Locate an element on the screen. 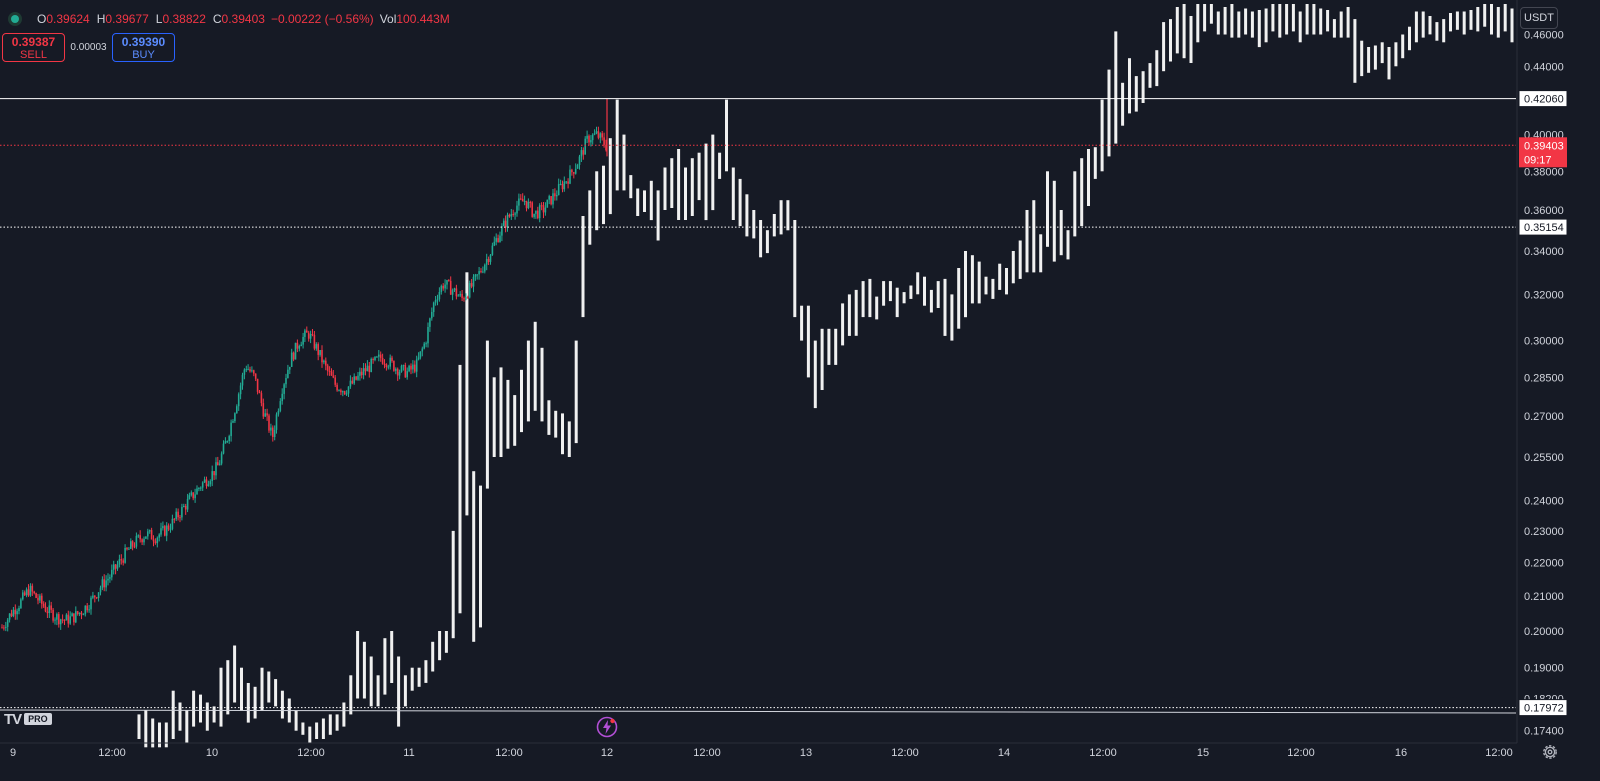  price-axis-bg is located at coordinates (1558, 390).